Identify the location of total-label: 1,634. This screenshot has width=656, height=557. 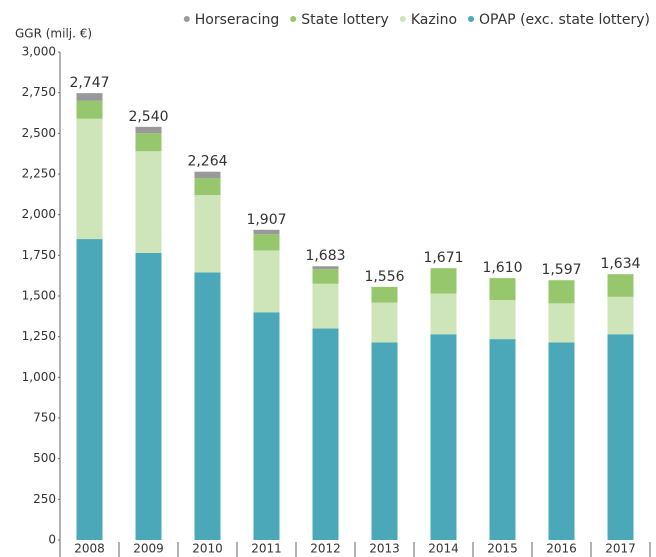
(620, 264).